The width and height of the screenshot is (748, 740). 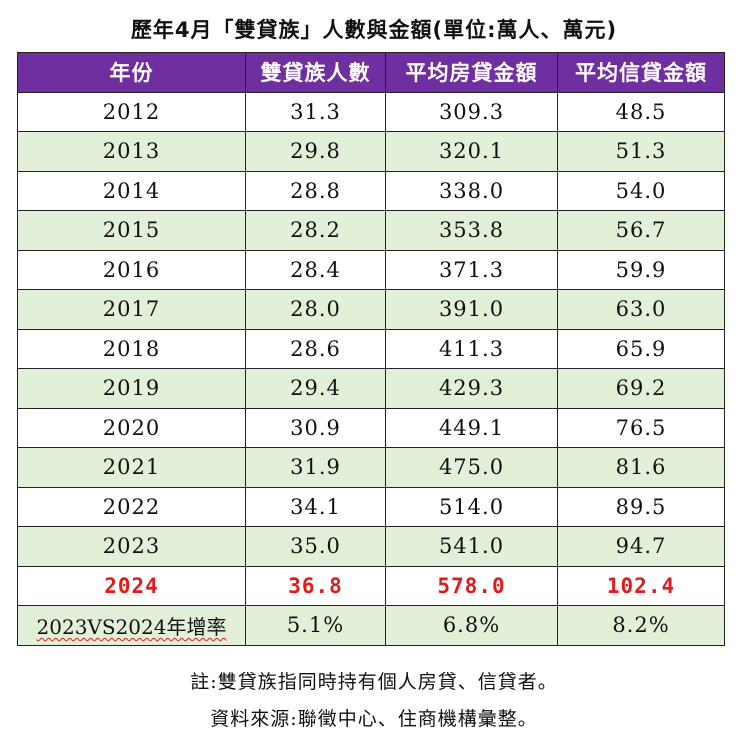 I want to click on table-row: 2012 31.3 309.3 48.5, so click(x=371, y=111).